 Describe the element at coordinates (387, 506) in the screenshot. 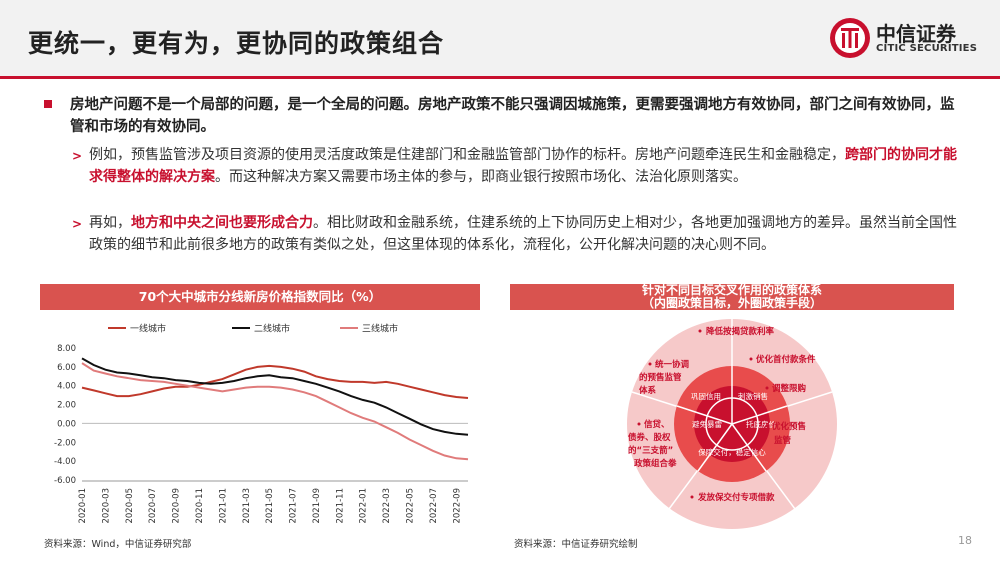

I see `x-tick-label: 2022-03` at that location.